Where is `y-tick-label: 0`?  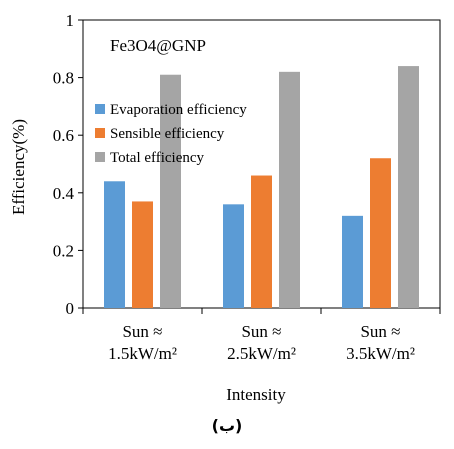
y-tick-label: 0 is located at coordinates (70, 308).